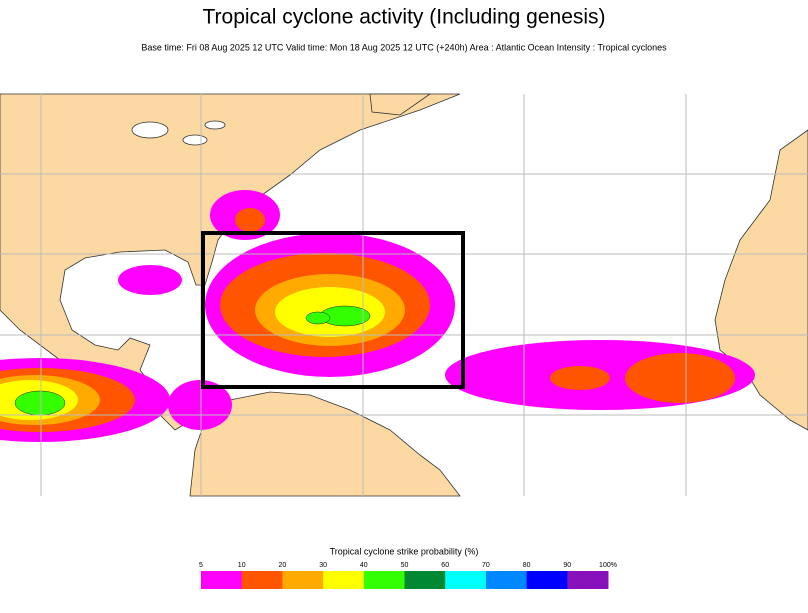 The image size is (808, 613). I want to click on legend-tick-label: 50, so click(405, 565).